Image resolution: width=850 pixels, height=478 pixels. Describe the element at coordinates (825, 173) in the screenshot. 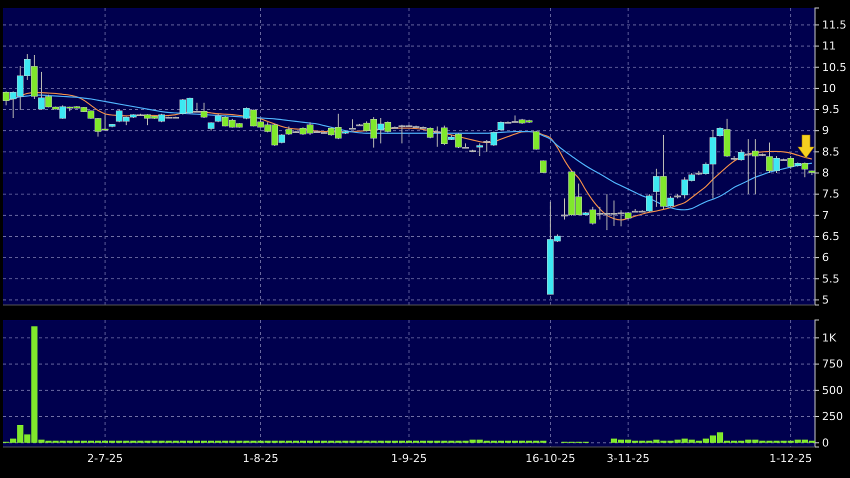

I see `y-tick-label: 8` at that location.